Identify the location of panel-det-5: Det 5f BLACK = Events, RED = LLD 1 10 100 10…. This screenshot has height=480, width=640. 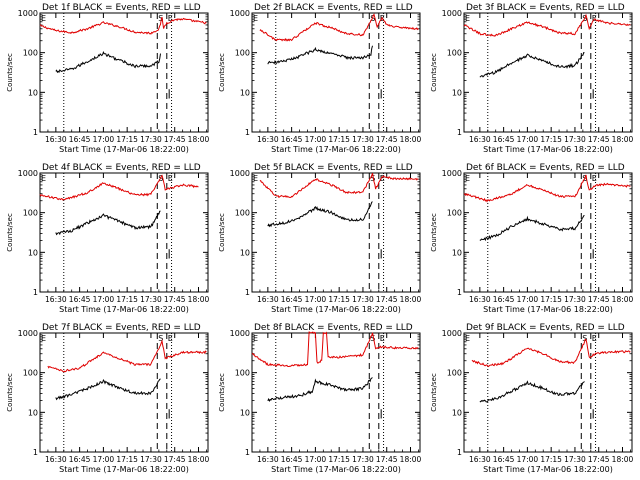
(320, 238).